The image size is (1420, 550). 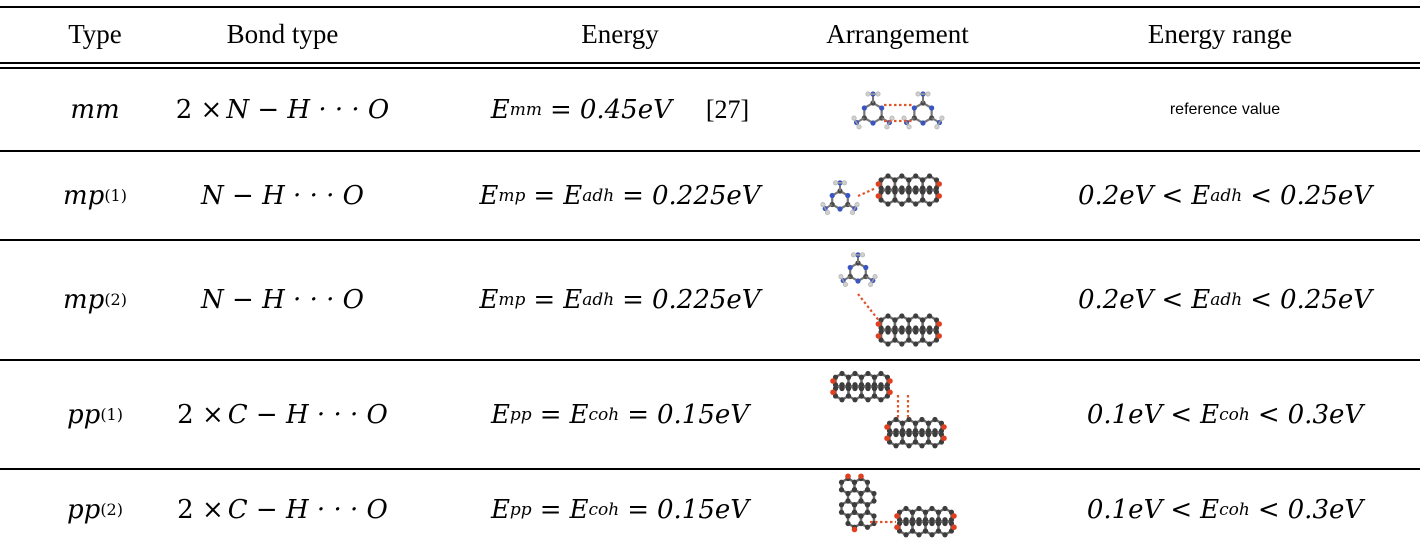 What do you see at coordinates (282, 33) in the screenshot?
I see `header-bond-type: Bond type` at bounding box center [282, 33].